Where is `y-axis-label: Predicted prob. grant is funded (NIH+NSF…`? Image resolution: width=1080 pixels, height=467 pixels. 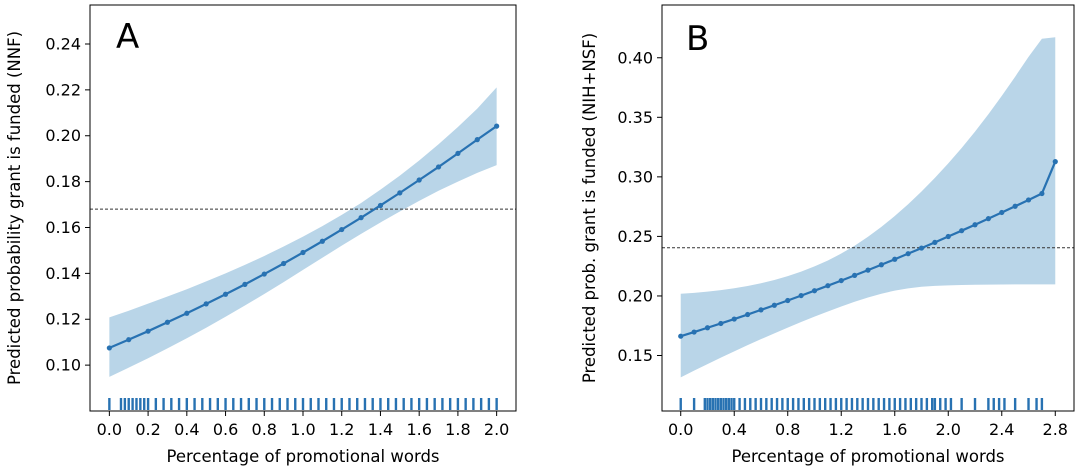
y-axis-label: Predicted prob. grant is funded (NIH+NSF… is located at coordinates (589, 208).